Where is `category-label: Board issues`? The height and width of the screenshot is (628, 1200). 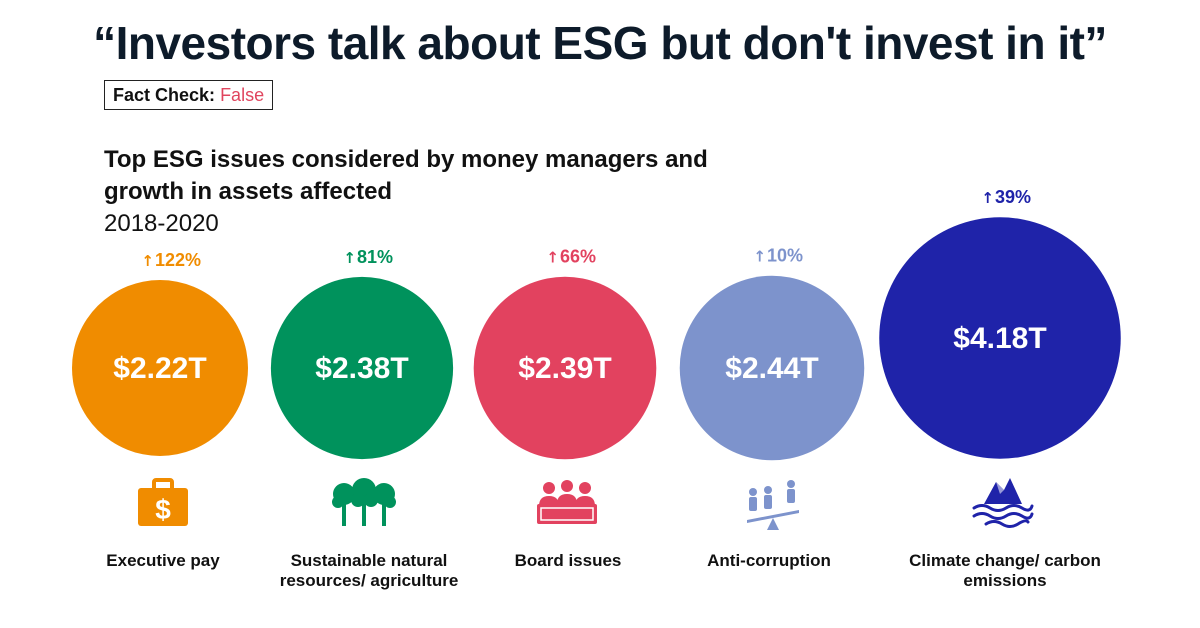 category-label: Board issues is located at coordinates (568, 560).